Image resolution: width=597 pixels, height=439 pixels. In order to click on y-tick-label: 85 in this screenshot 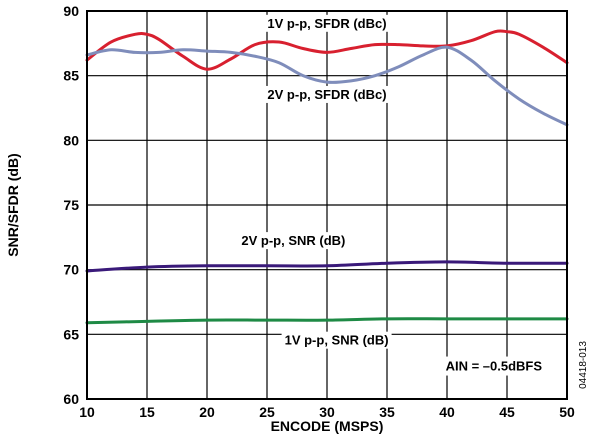, I will do `click(71, 76)`.